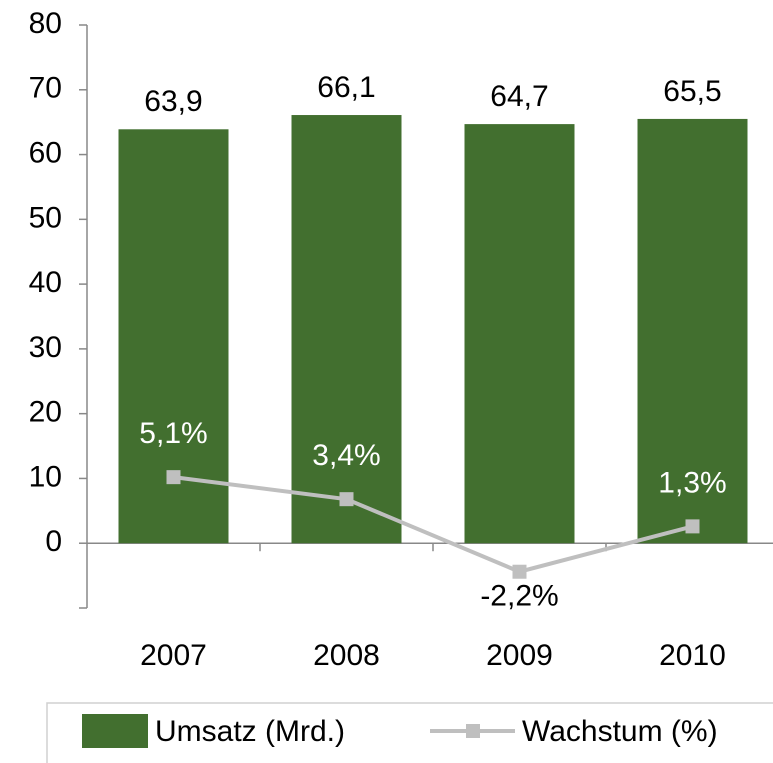 This screenshot has width=773, height=763. Describe the element at coordinates (519, 655) in the screenshot. I see `x-tick-label: 2009` at that location.